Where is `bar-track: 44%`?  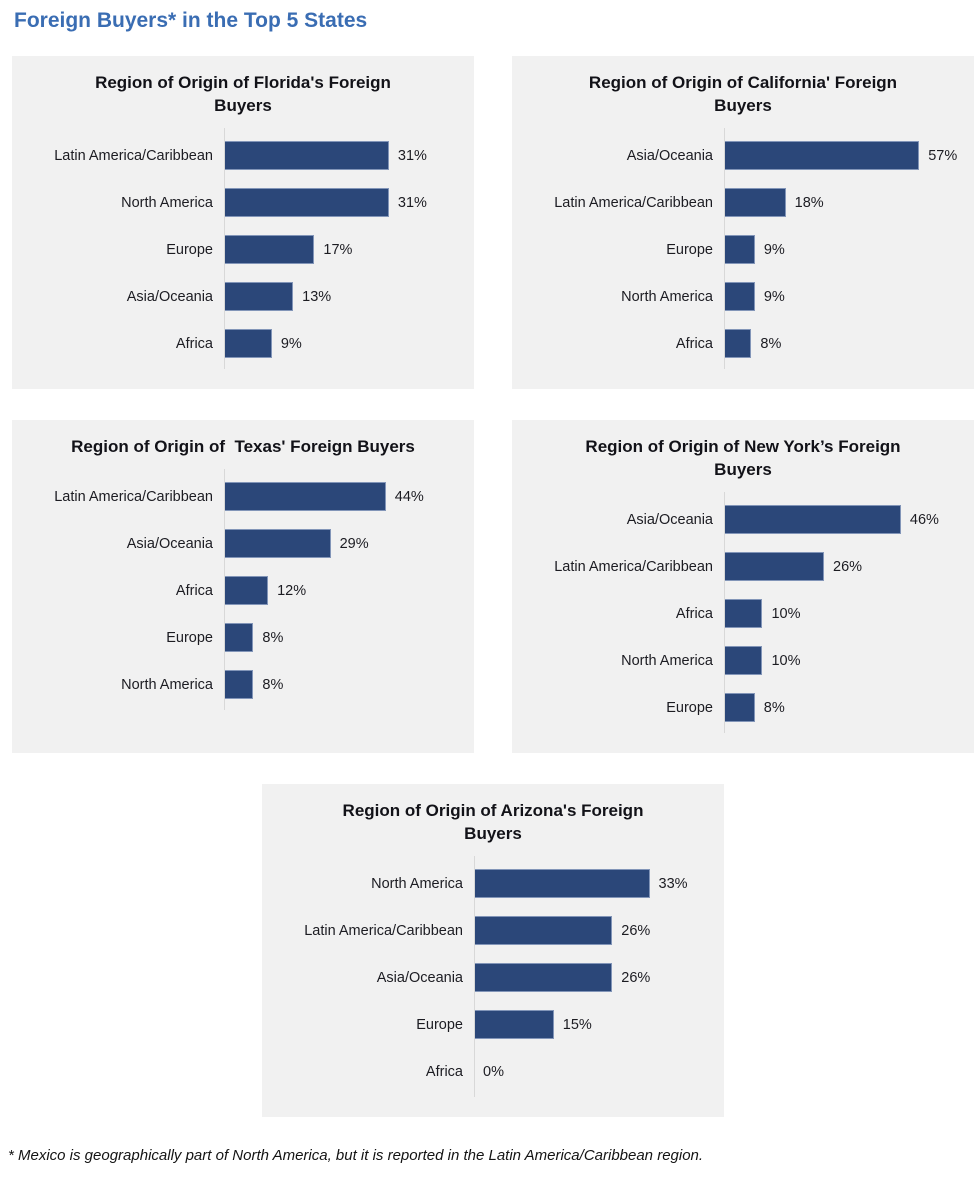
bar-track: 44% is located at coordinates (349, 496).